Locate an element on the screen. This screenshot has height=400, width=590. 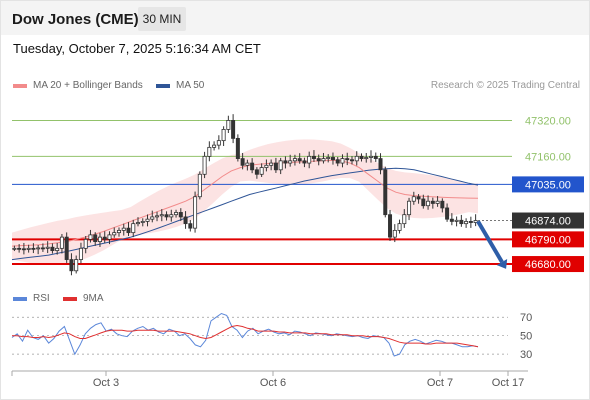
time-tick-label: Oct 7 is located at coordinates (440, 383).